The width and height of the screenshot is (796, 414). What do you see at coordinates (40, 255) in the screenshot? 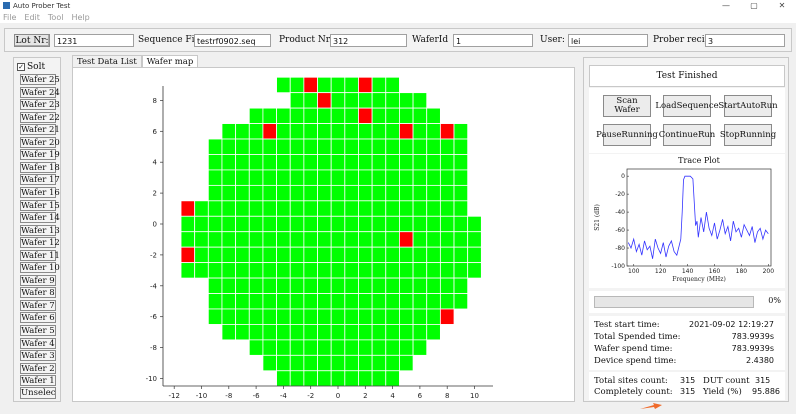
I see `wafer-button: Wafer 11` at bounding box center [40, 255].